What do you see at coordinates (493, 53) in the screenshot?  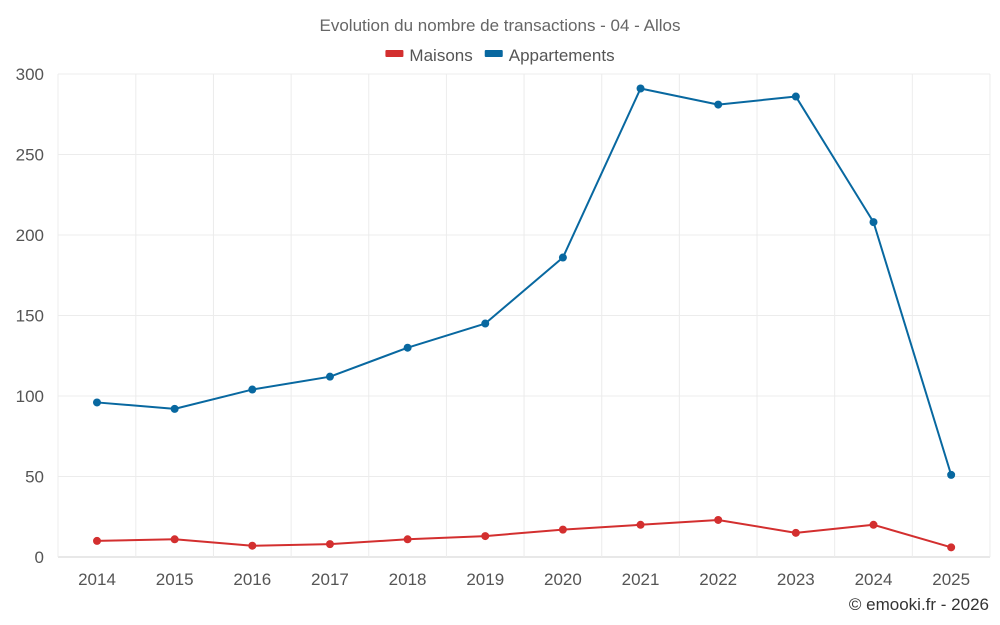 I see `legend-swatch-appartements` at bounding box center [493, 53].